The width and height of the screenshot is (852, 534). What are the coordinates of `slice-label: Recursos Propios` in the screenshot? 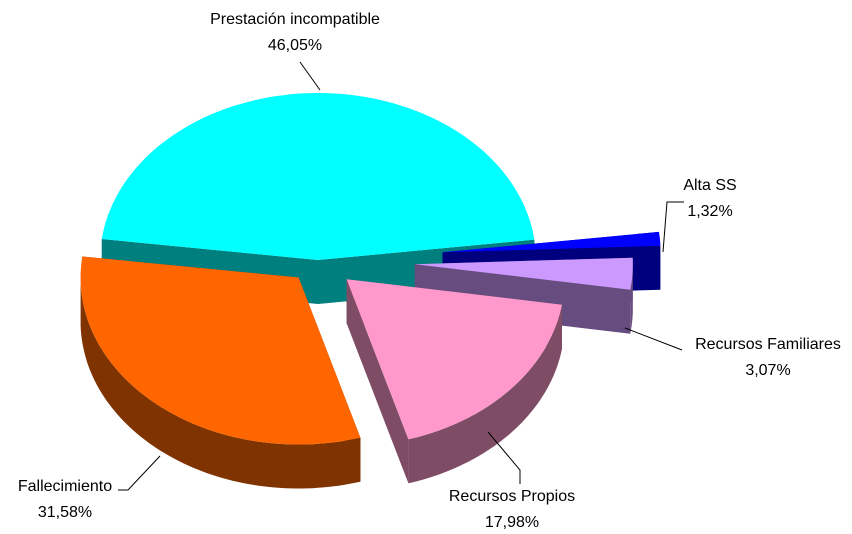 It's located at (512, 496).